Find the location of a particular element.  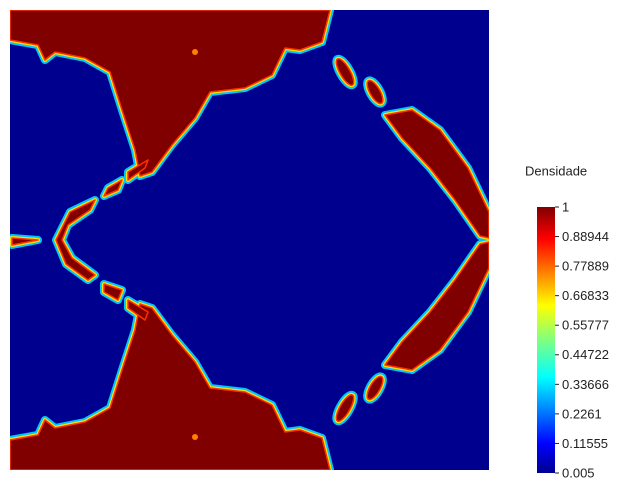

colorbar-tick-label: 0.77889 is located at coordinates (585, 266).